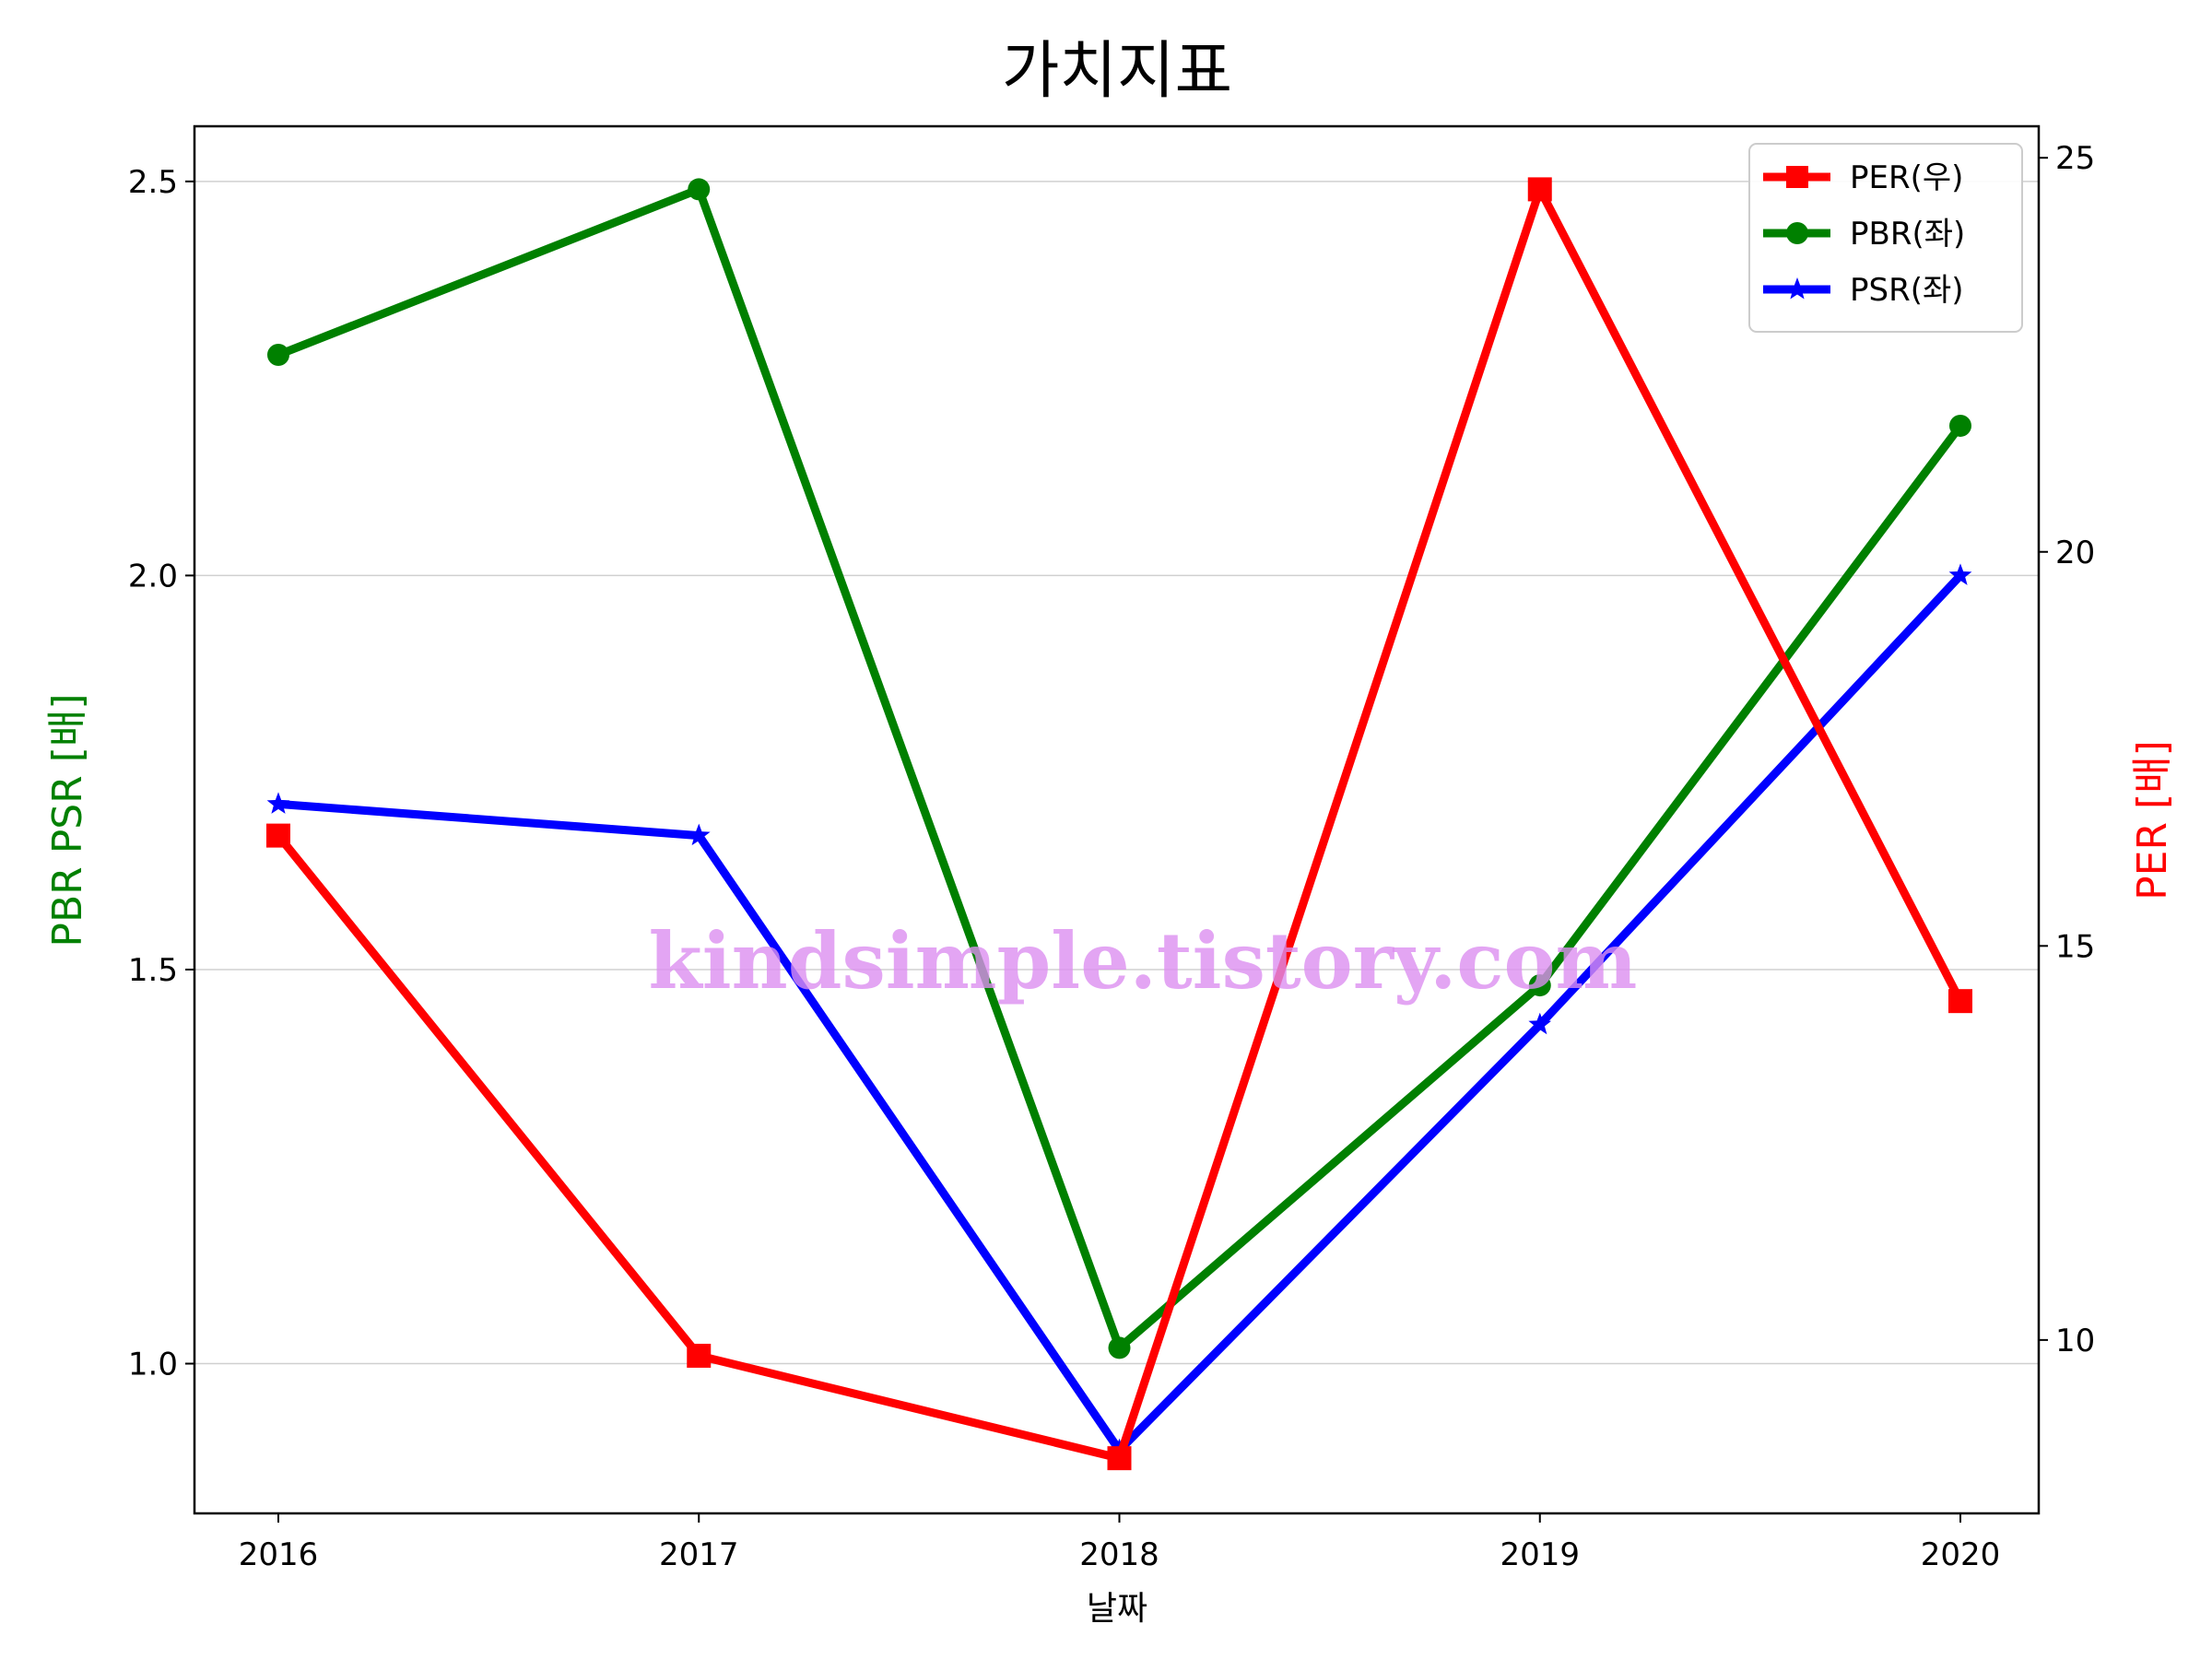  What do you see at coordinates (1143, 960) in the screenshot?
I see `watermark: kindsimple.tistory.com` at bounding box center [1143, 960].